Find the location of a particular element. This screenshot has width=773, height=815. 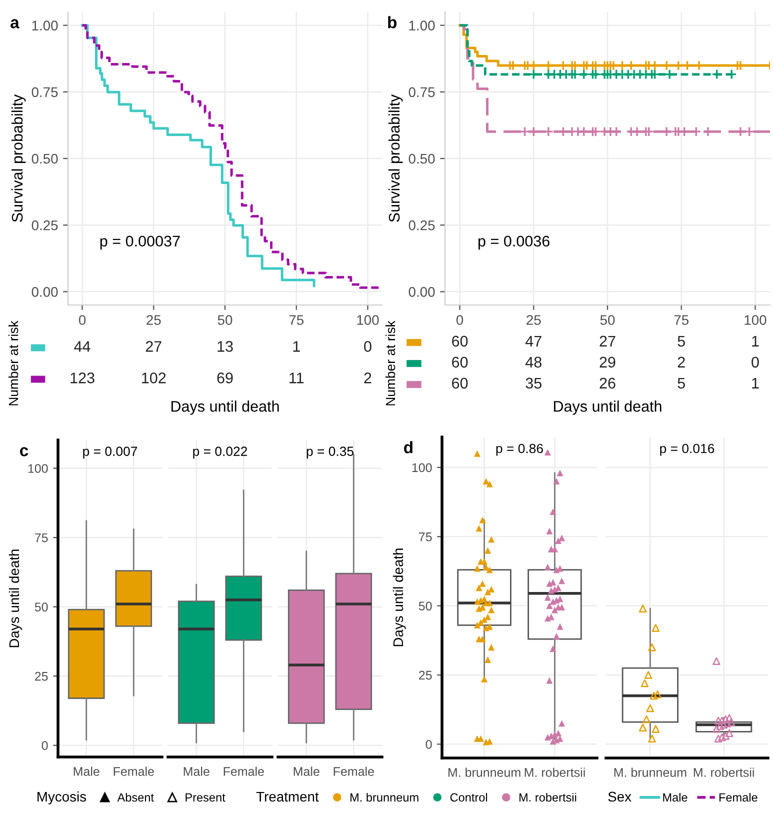

text: 69 is located at coordinates (225, 378).